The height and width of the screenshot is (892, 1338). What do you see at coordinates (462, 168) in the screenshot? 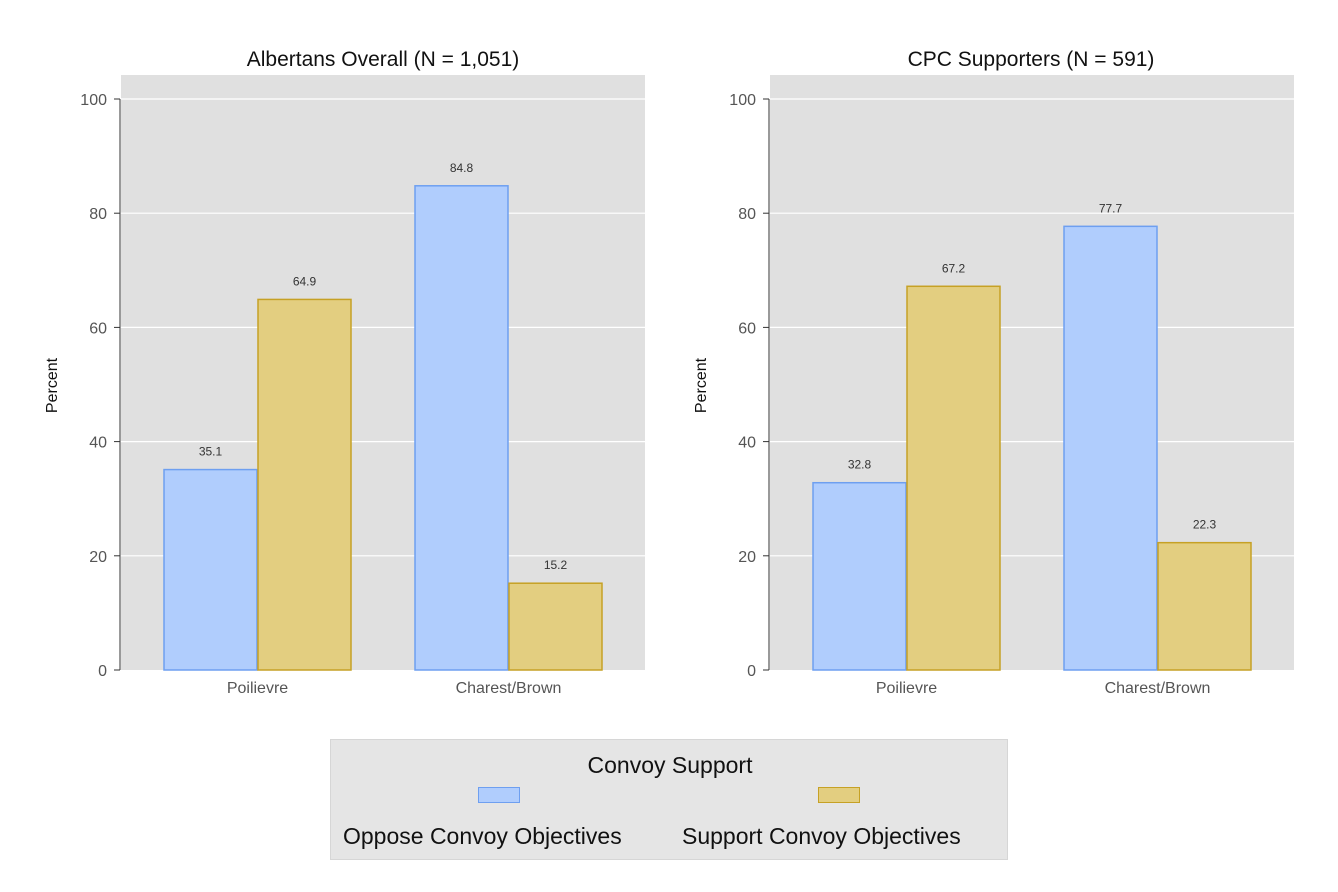
I see `bar-value-label: 84.8` at bounding box center [462, 168].